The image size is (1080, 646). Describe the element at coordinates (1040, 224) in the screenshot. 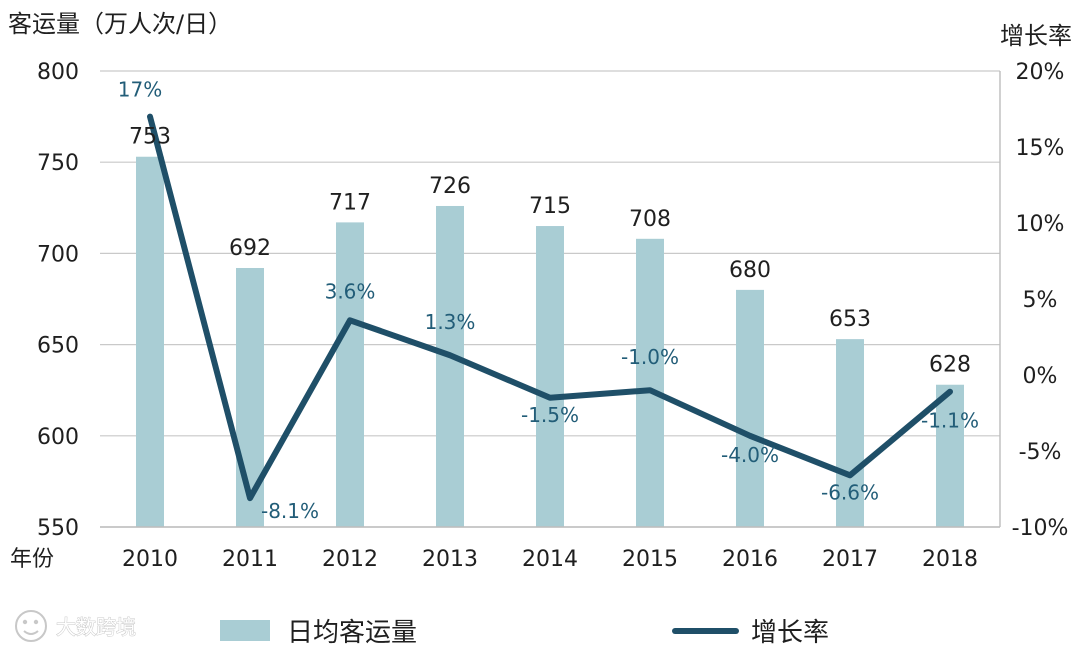

I see `right-tick-label: 10%` at that location.